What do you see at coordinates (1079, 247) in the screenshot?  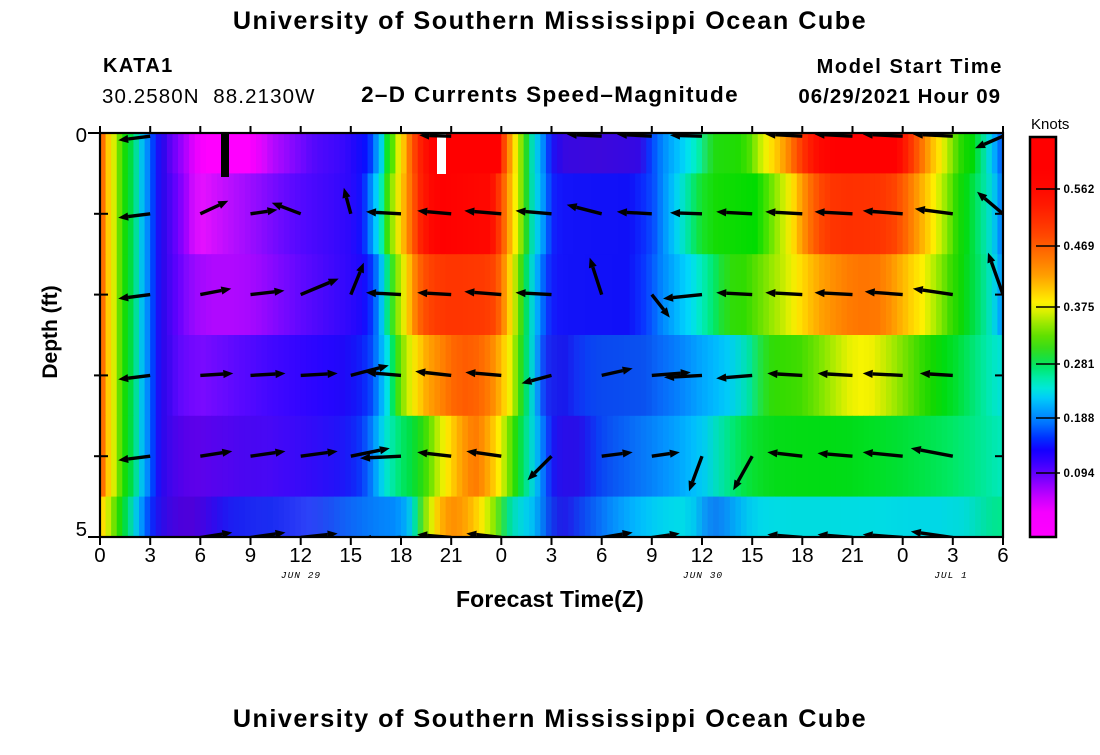 I see `svg-text: 0.469` at bounding box center [1079, 247].